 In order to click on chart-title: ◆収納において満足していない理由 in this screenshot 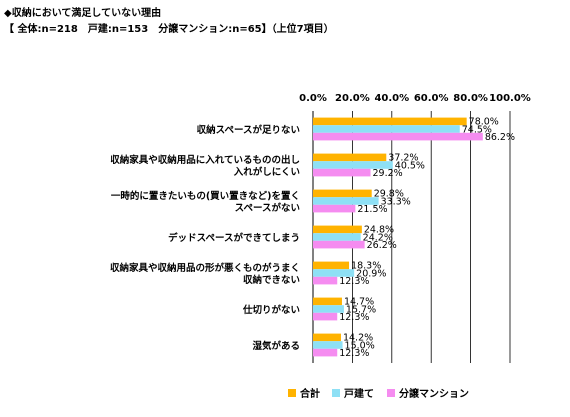, I will do `click(83, 13)`.